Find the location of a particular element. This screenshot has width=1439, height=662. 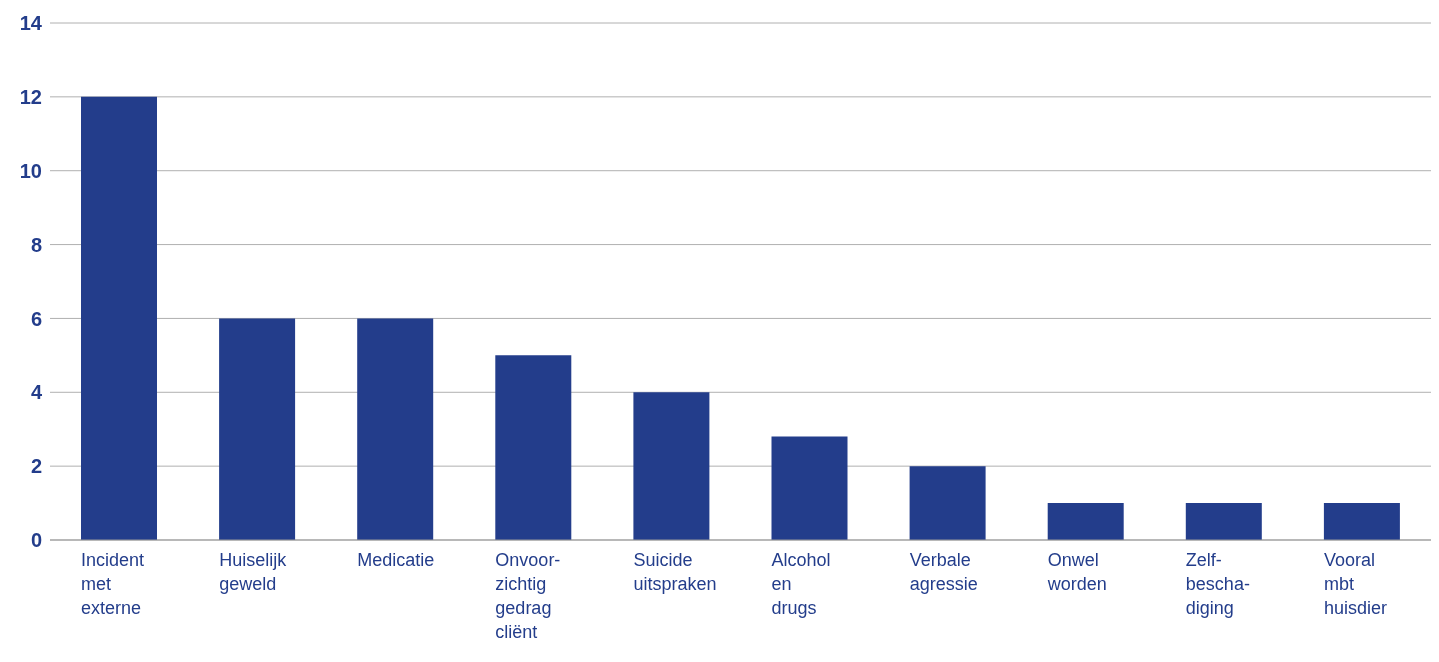

y-tick-label: 0 is located at coordinates (36, 540).